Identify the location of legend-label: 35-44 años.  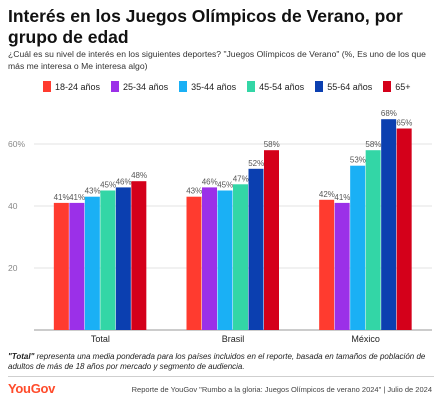
(214, 86).